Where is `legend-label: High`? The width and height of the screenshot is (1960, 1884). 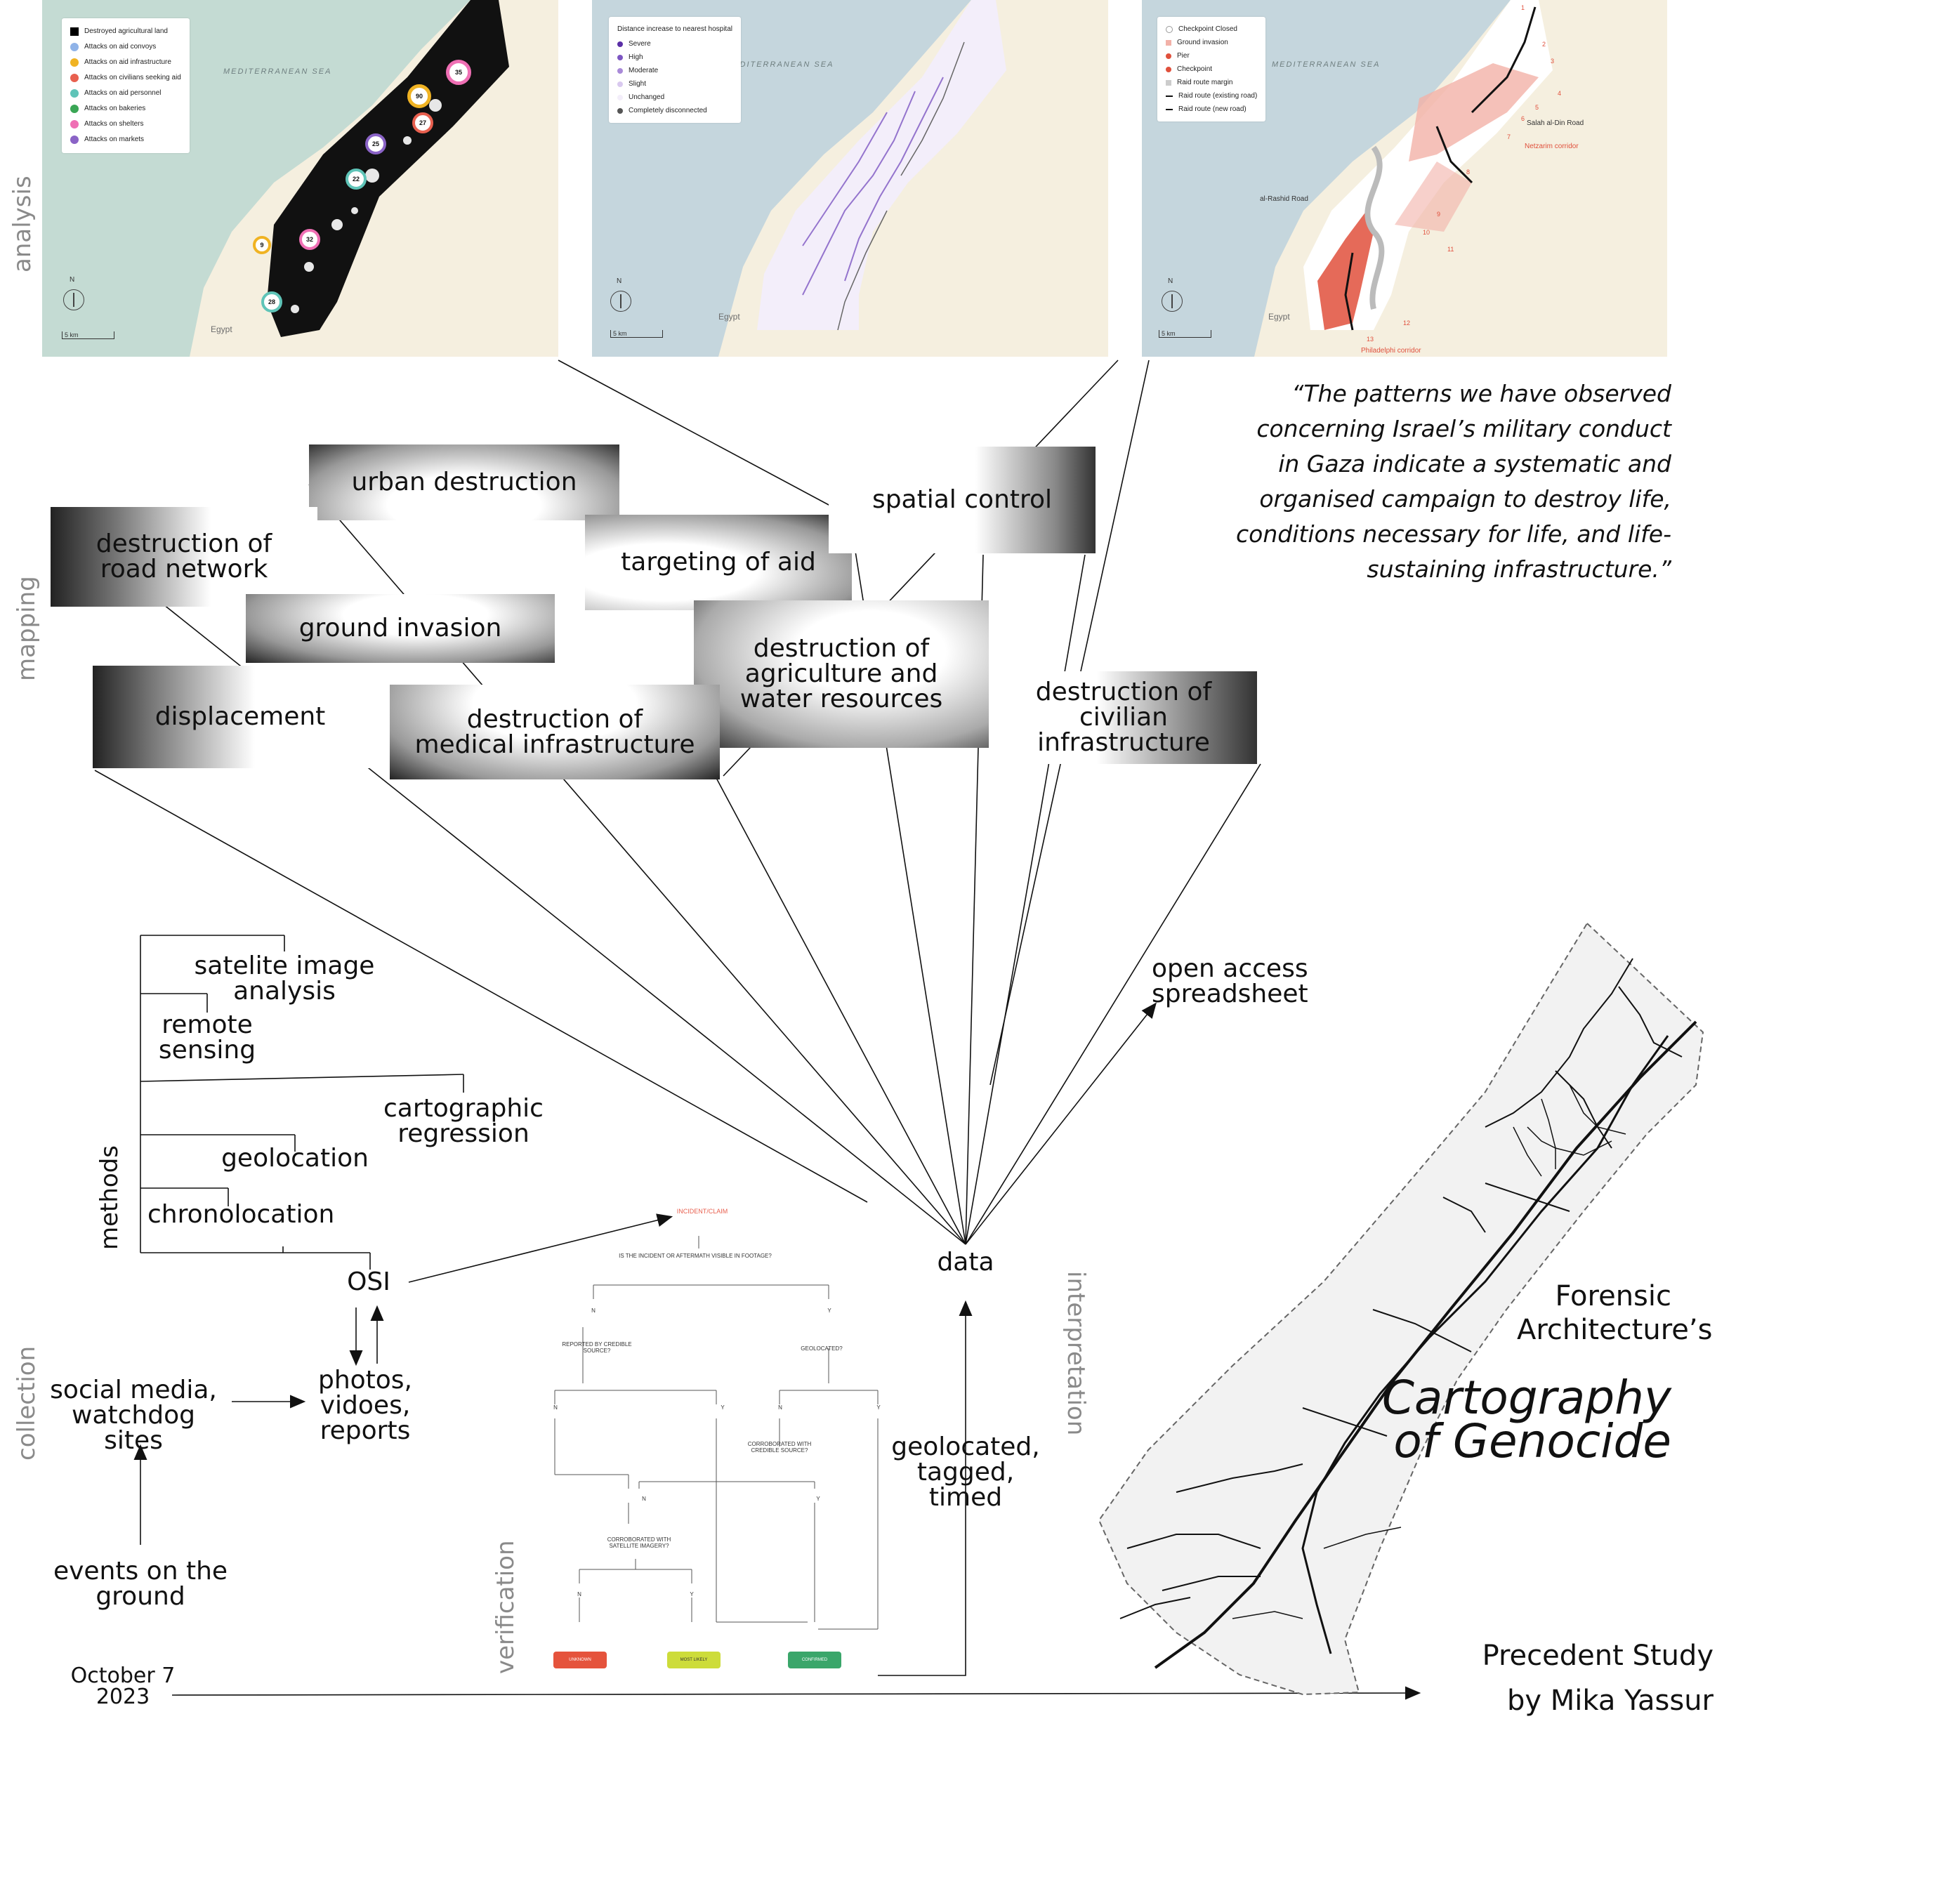 legend-label: High is located at coordinates (636, 57).